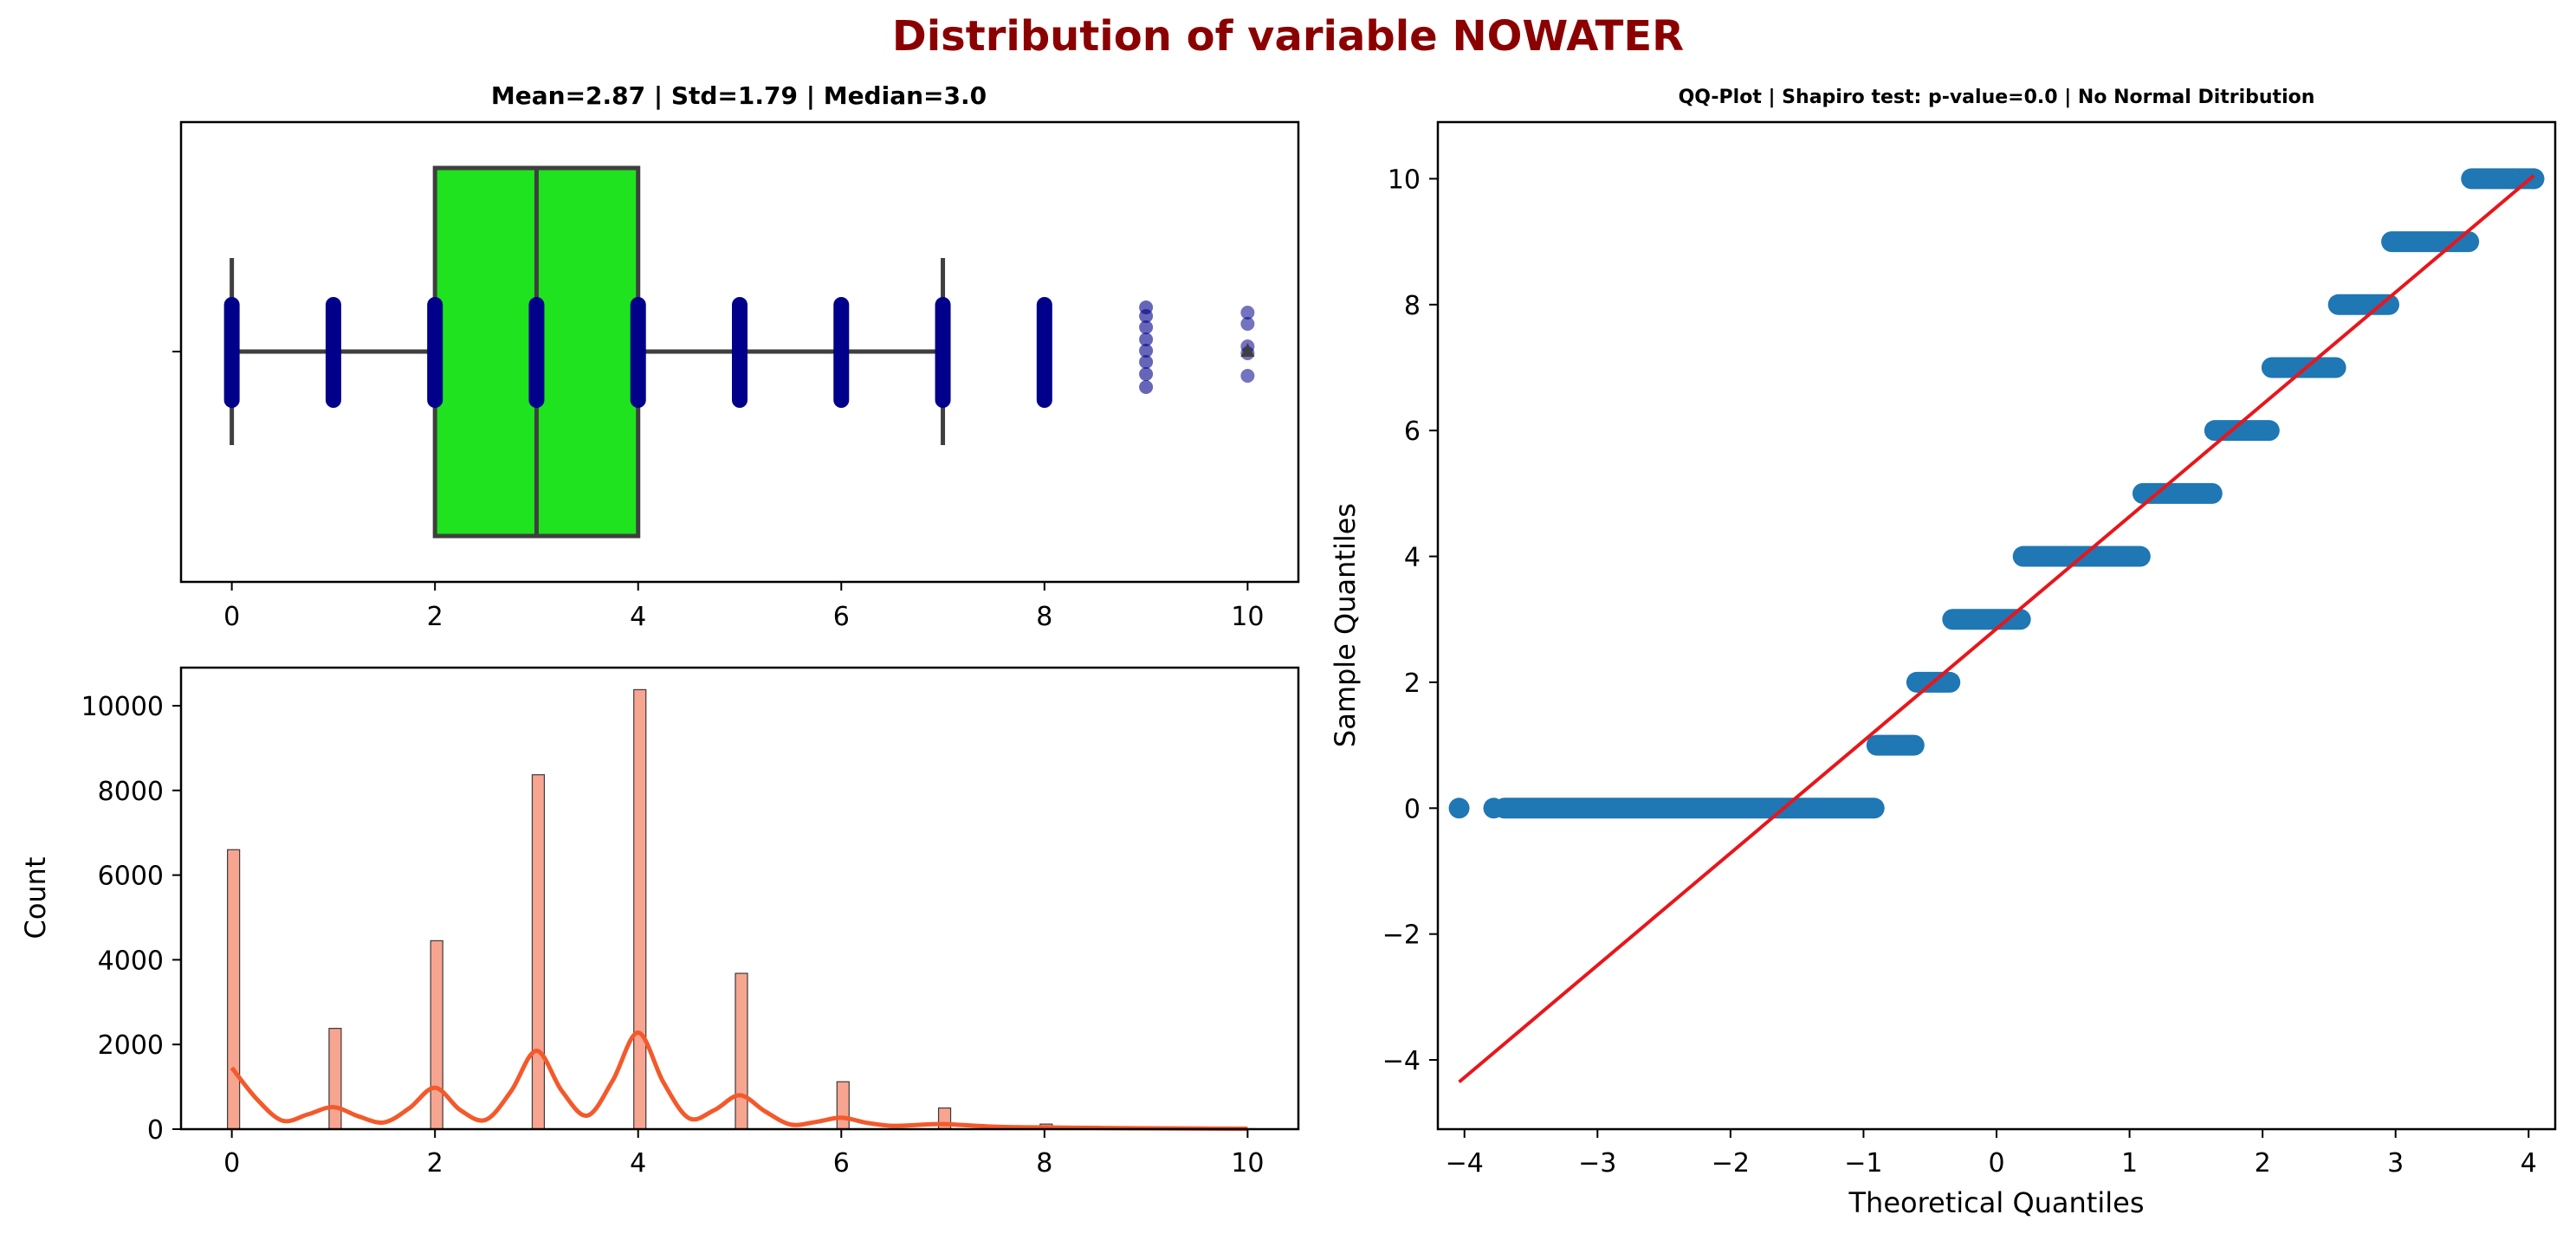 The image size is (2576, 1240). Describe the element at coordinates (1996, 1163) in the screenshot. I see `qq-x-tick-label: 0` at that location.